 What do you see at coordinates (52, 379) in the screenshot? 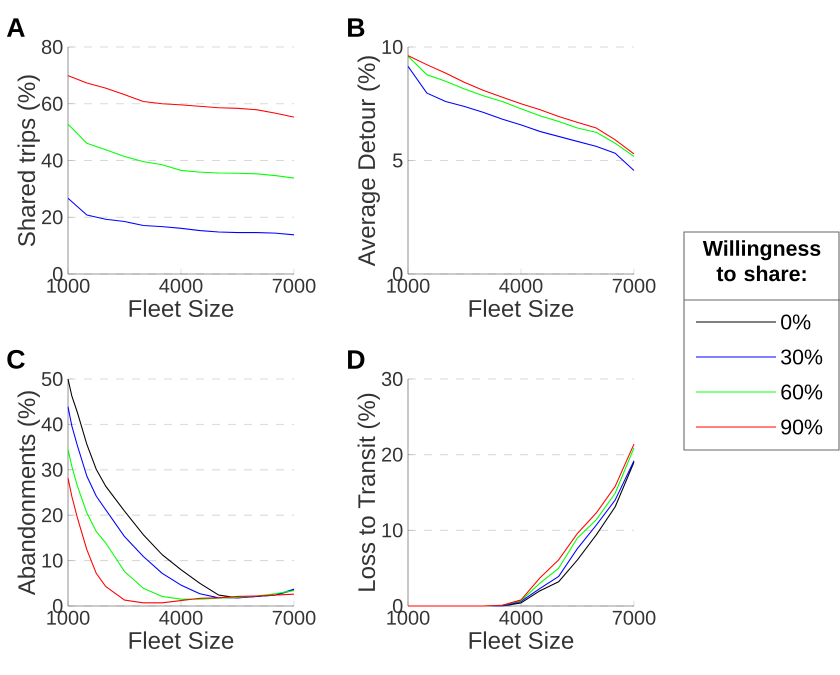
I see `y-tick-label: 50` at bounding box center [52, 379].